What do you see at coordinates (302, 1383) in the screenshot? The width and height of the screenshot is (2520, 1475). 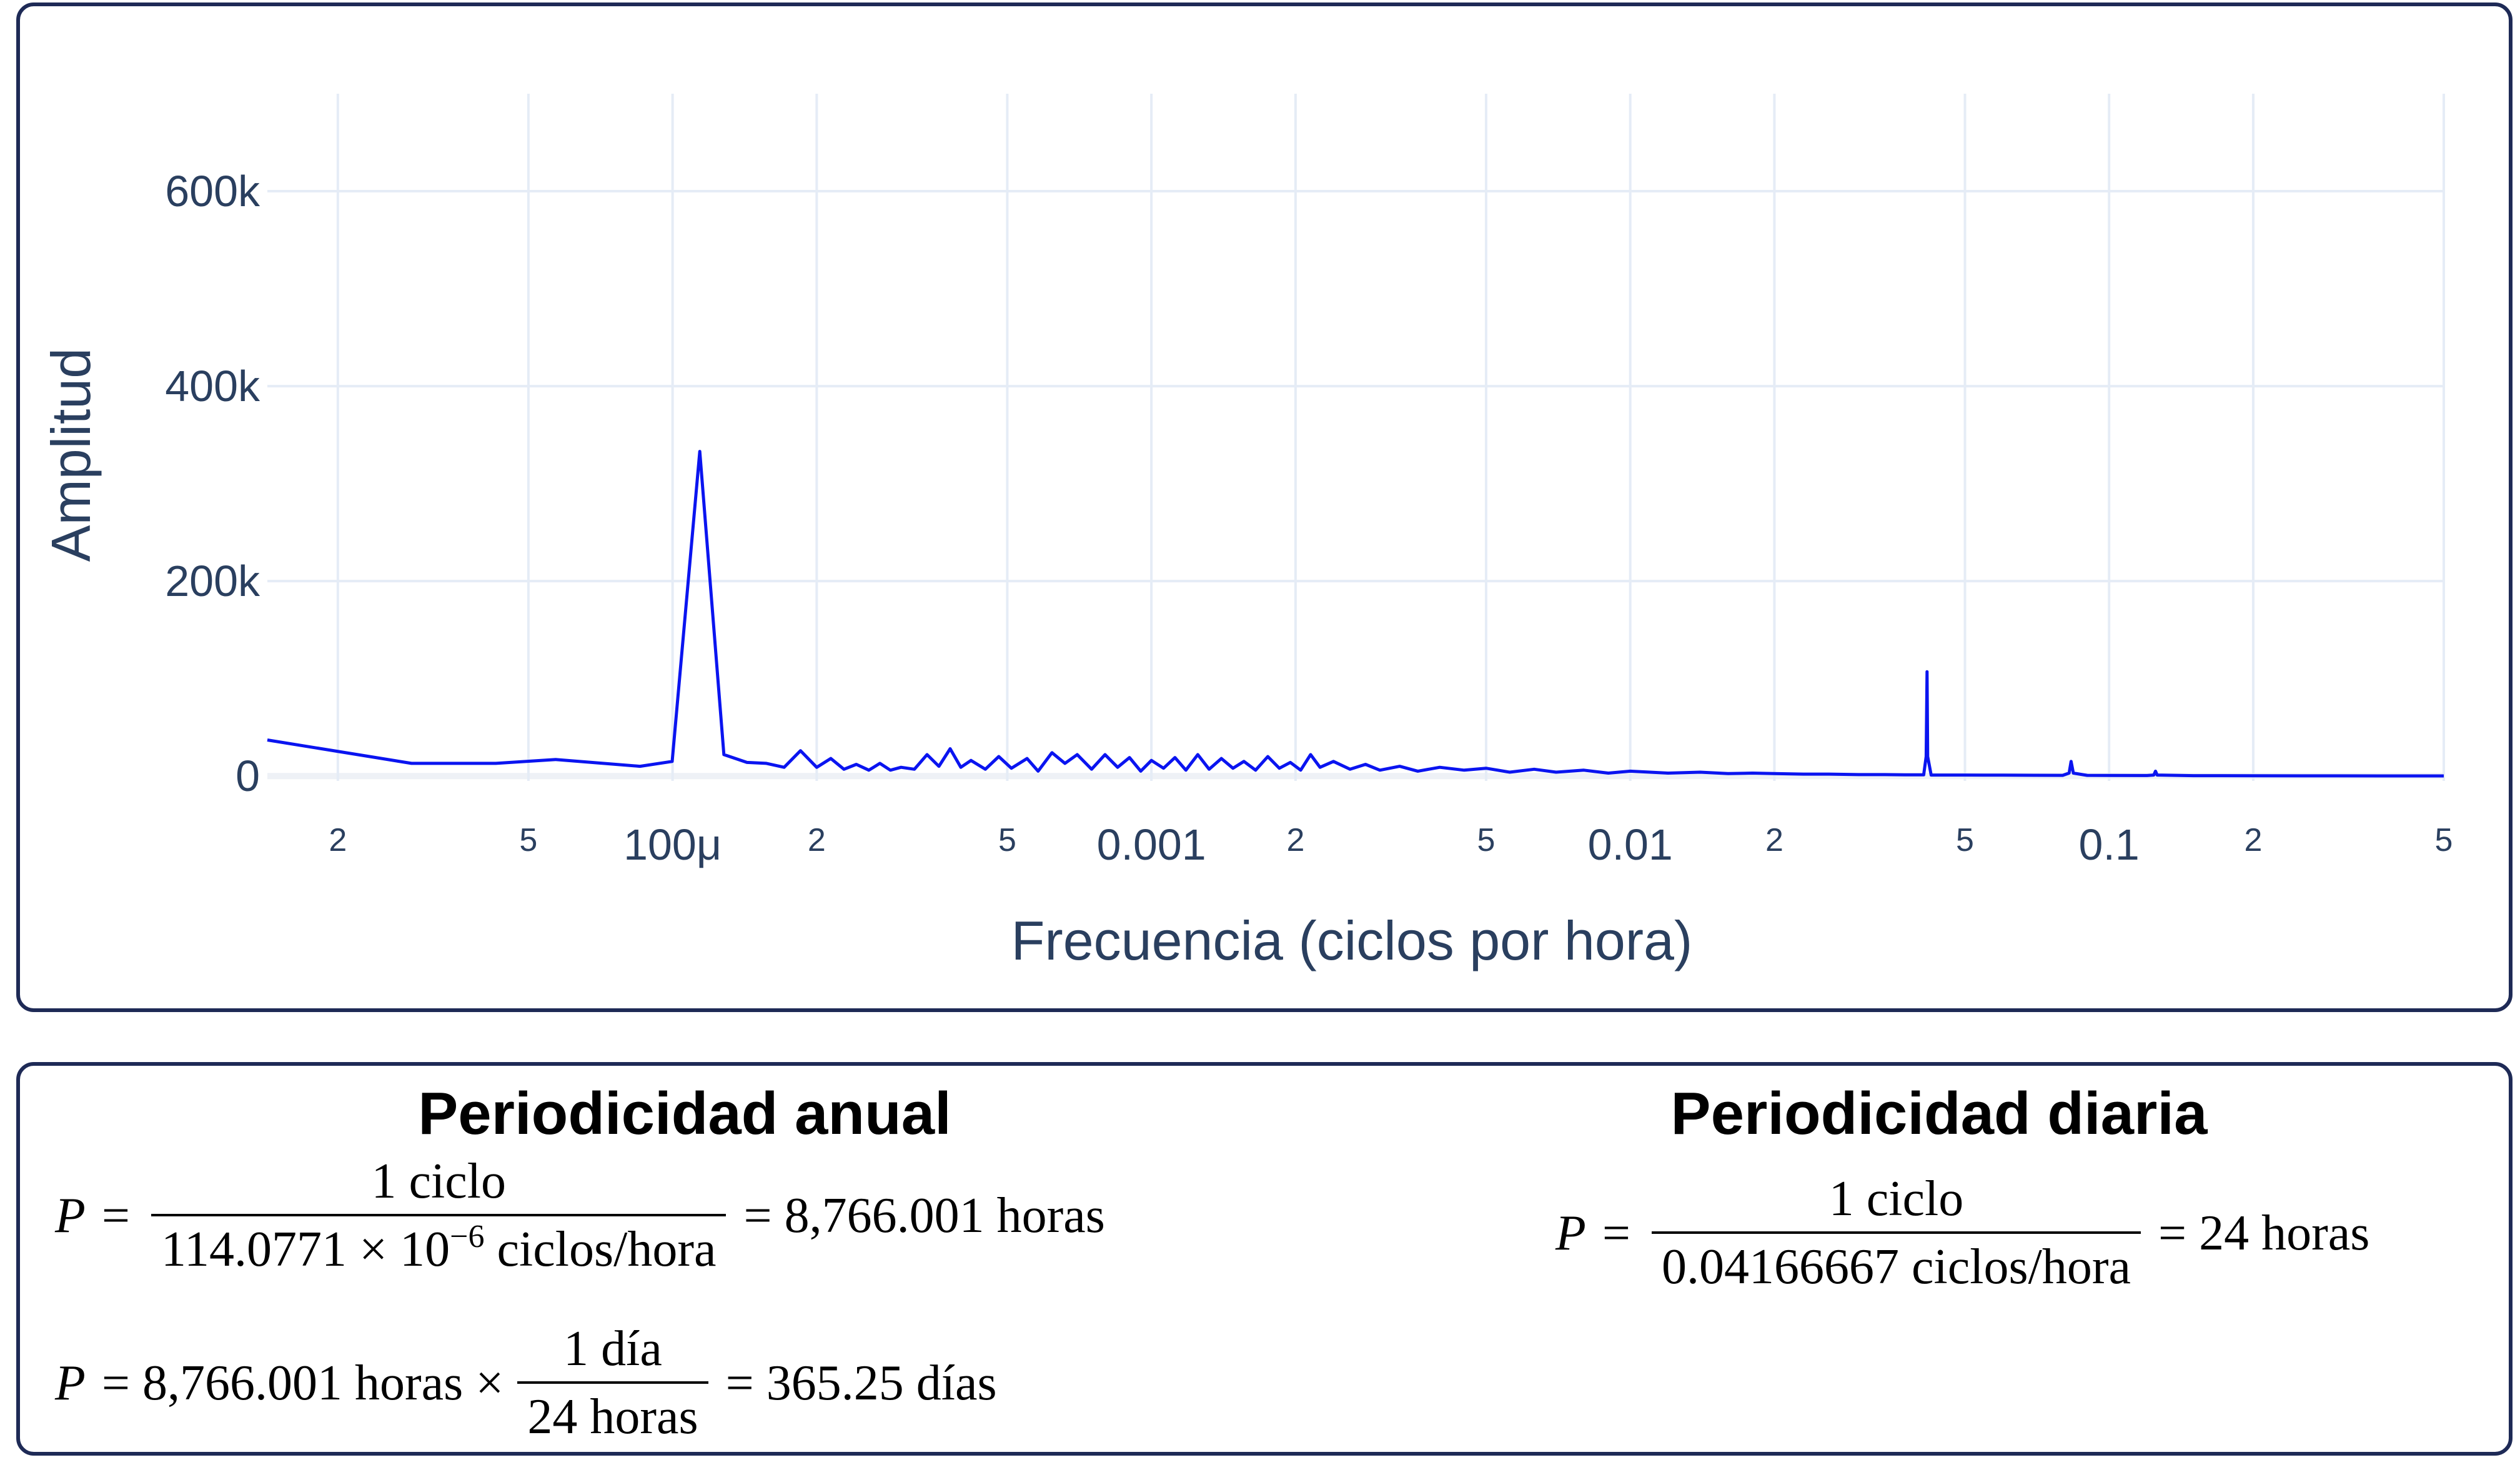 I see `hours-times: = 8,766.001 horas ×` at bounding box center [302, 1383].